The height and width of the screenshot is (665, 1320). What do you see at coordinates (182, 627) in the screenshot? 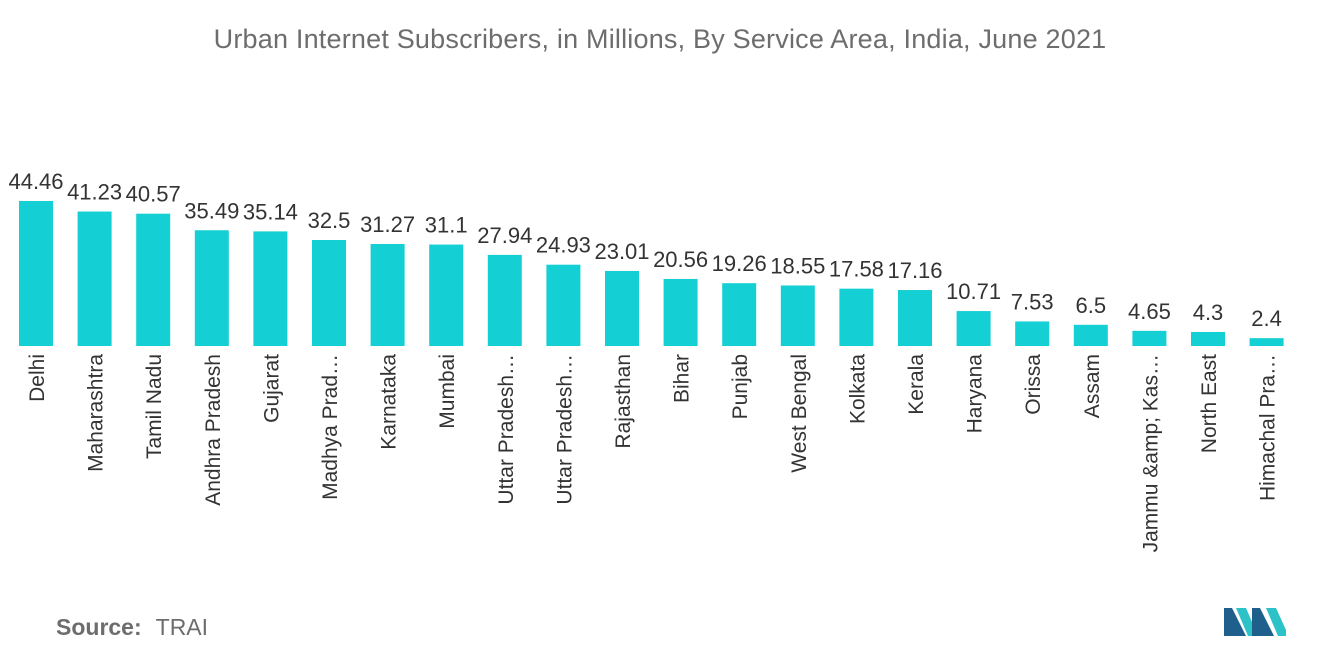
I see `source-value: TRAI` at bounding box center [182, 627].